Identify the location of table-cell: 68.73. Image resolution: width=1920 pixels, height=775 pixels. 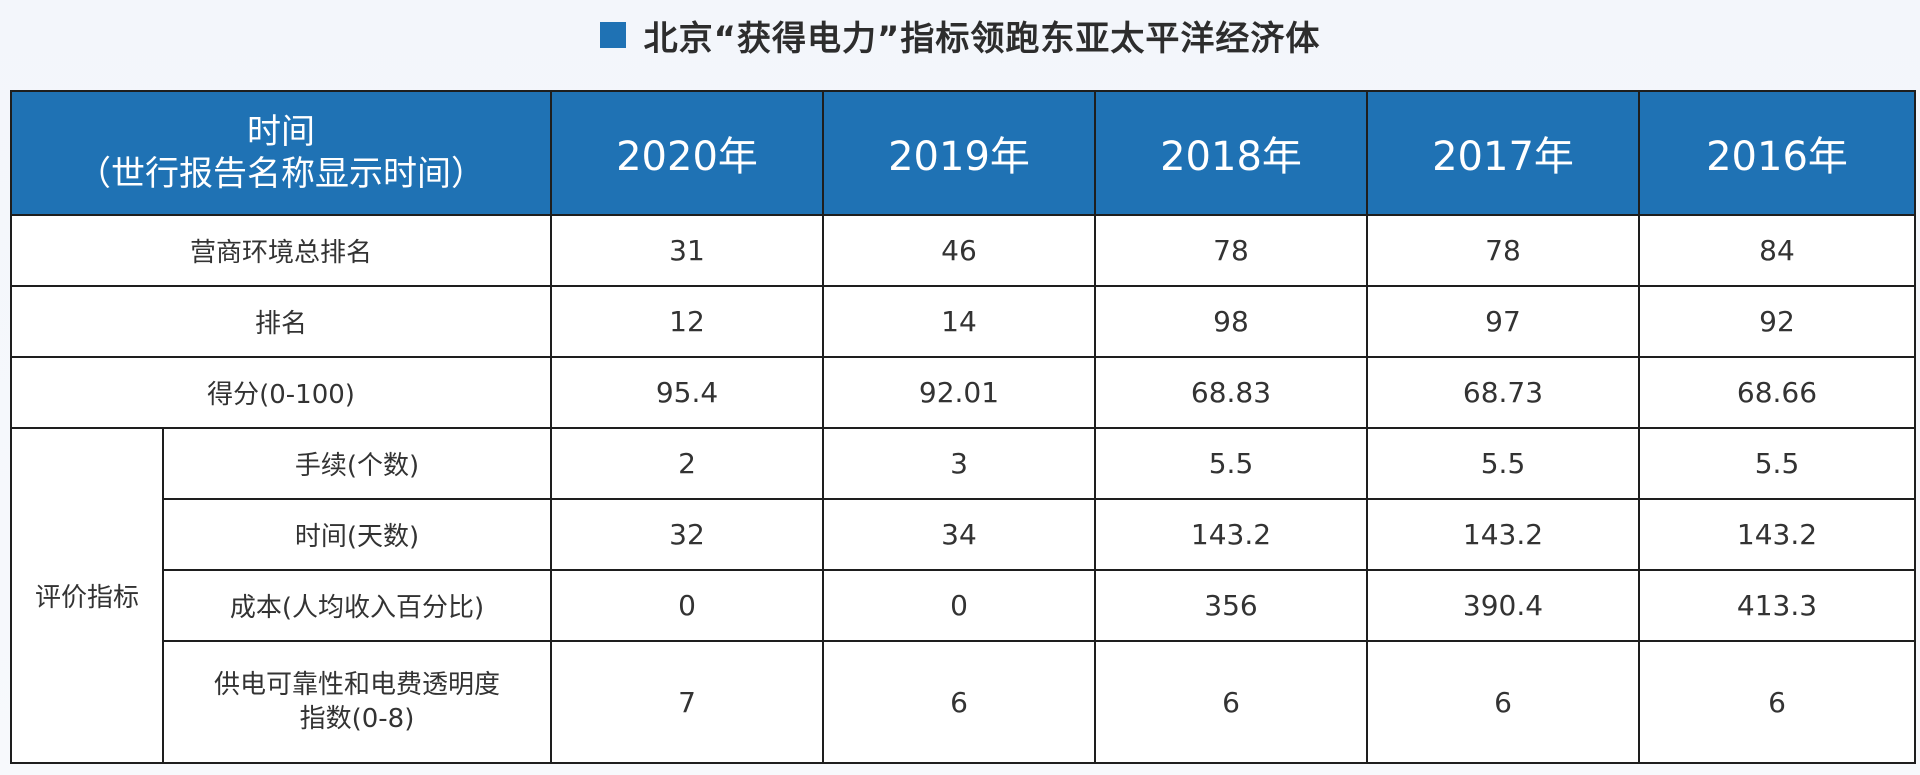
(1503, 392).